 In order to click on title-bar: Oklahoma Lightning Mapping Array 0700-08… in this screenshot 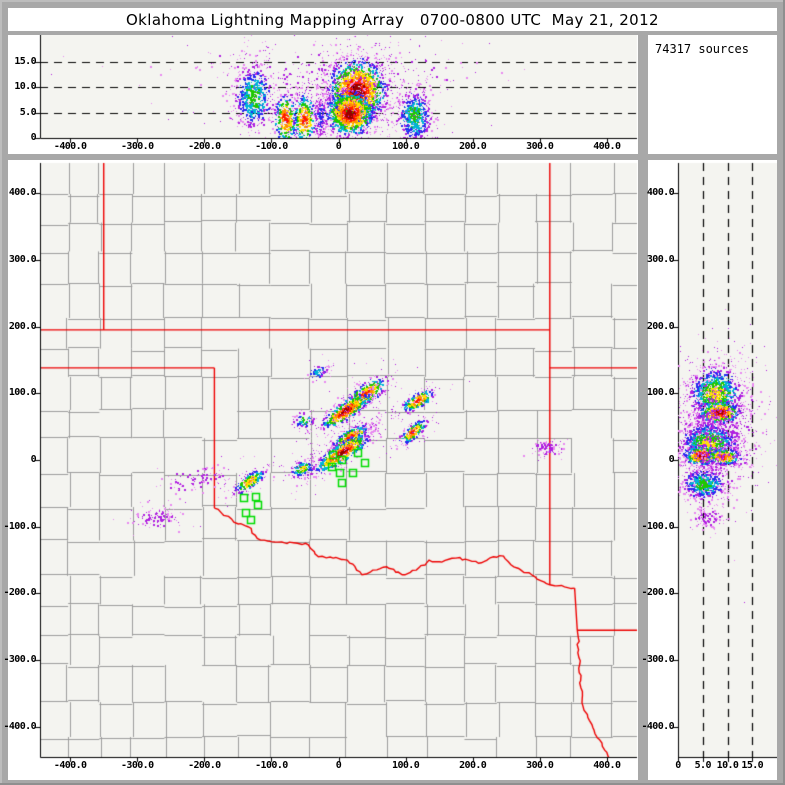, I will do `click(392, 19)`.